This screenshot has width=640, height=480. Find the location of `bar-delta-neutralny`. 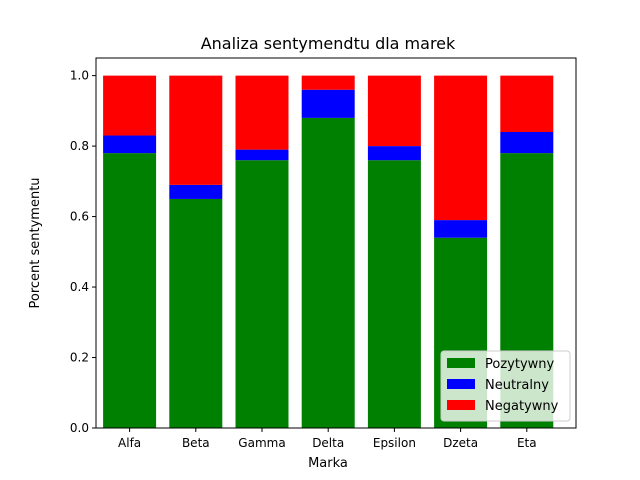

bar-delta-neutralny is located at coordinates (328, 103).